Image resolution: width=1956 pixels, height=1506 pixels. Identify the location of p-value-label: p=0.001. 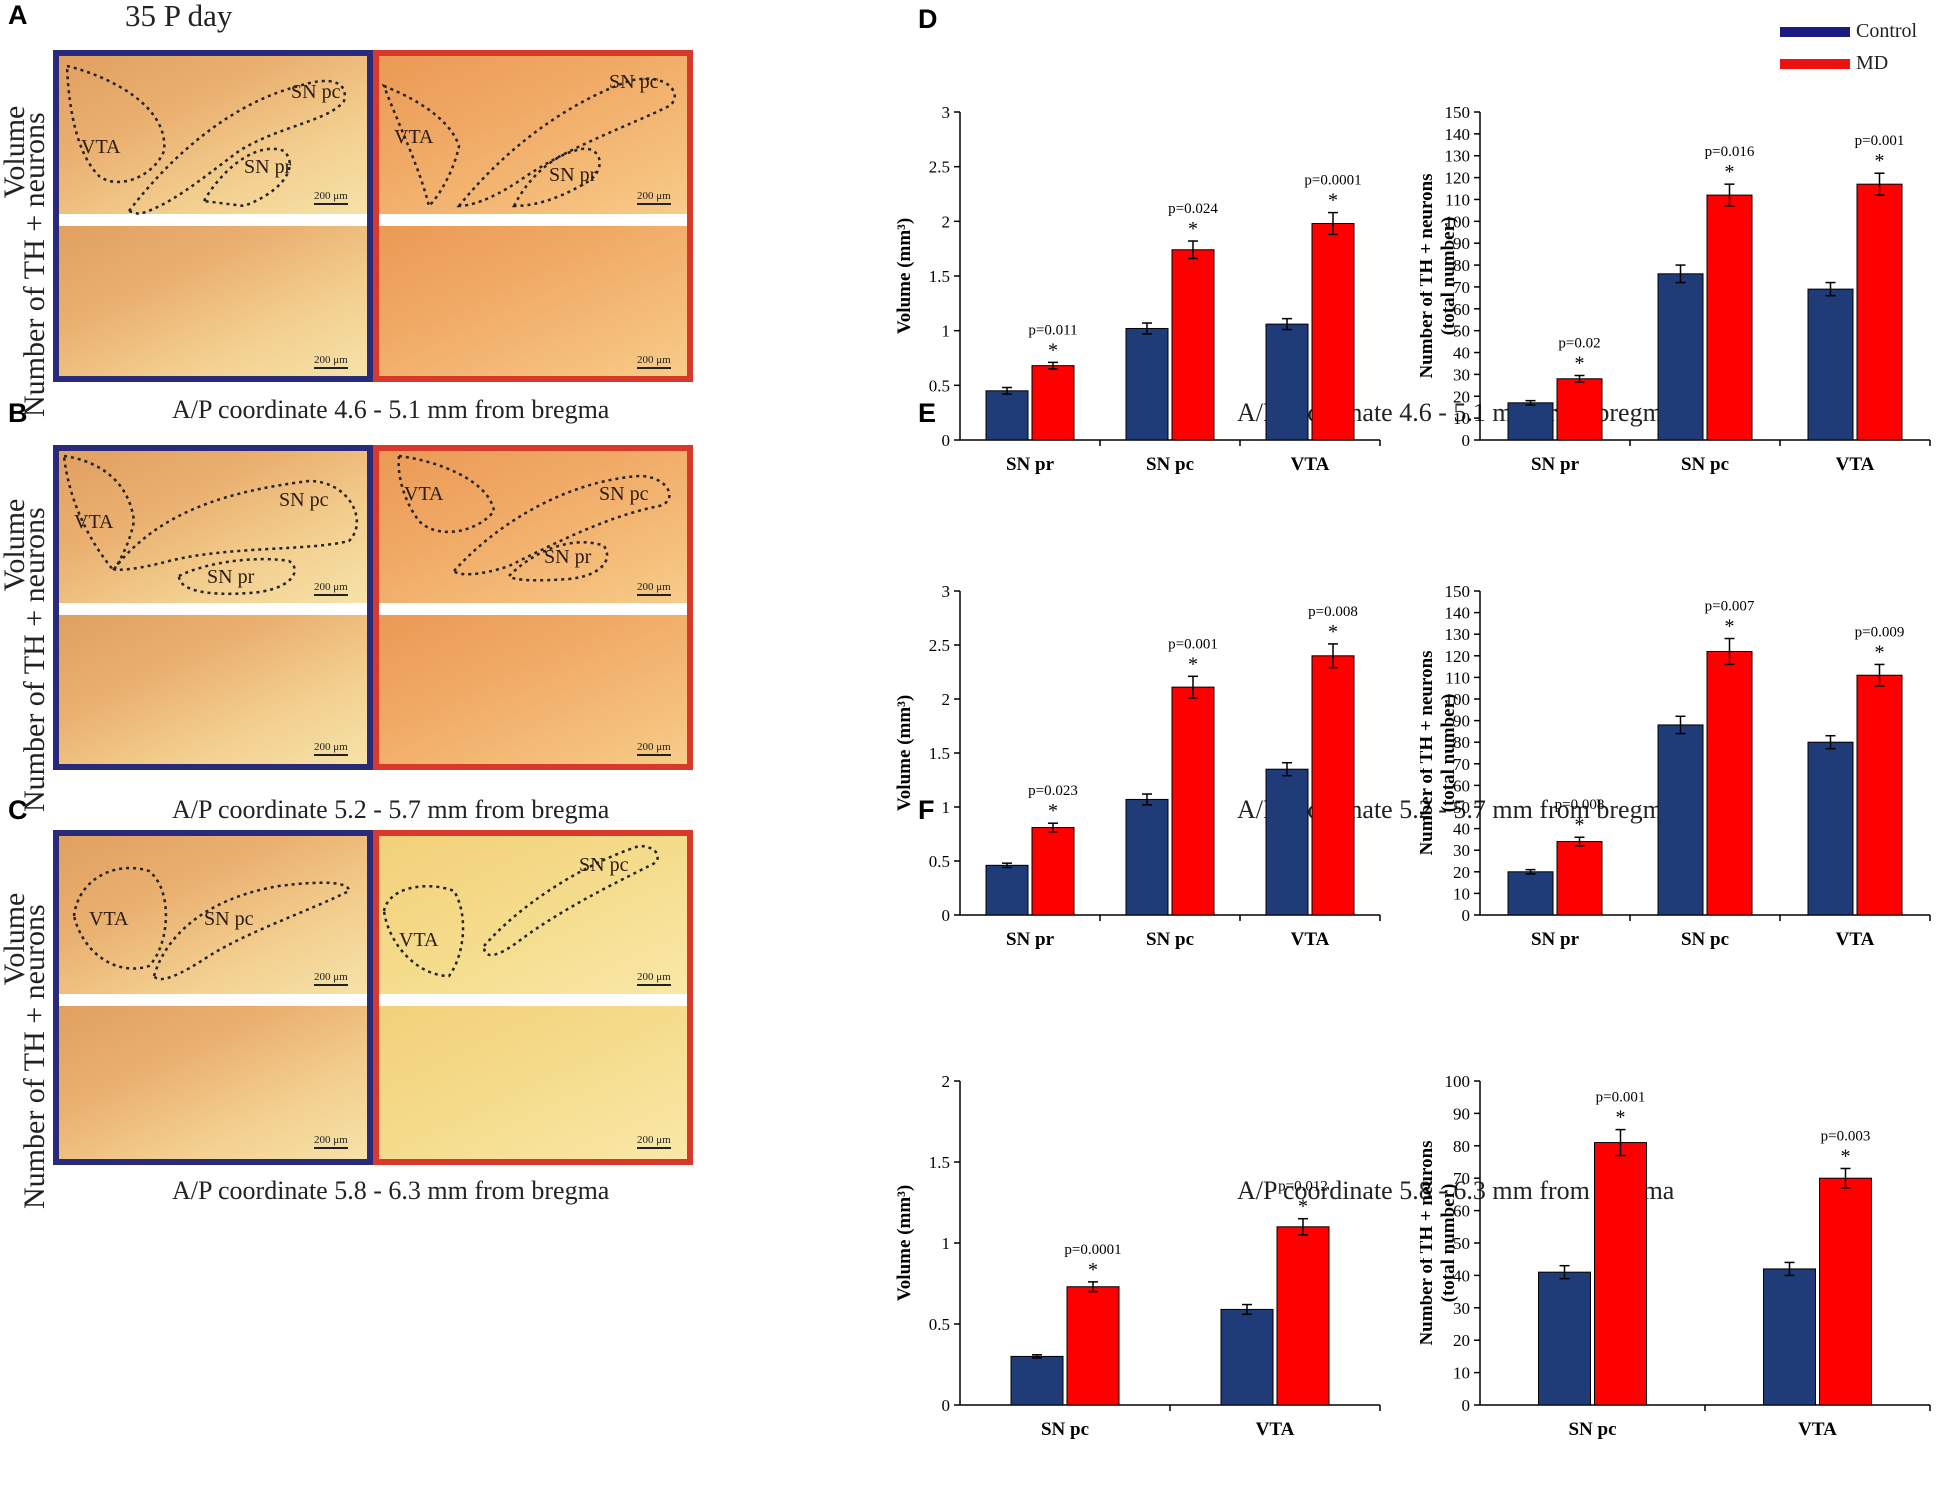
(1621, 1098).